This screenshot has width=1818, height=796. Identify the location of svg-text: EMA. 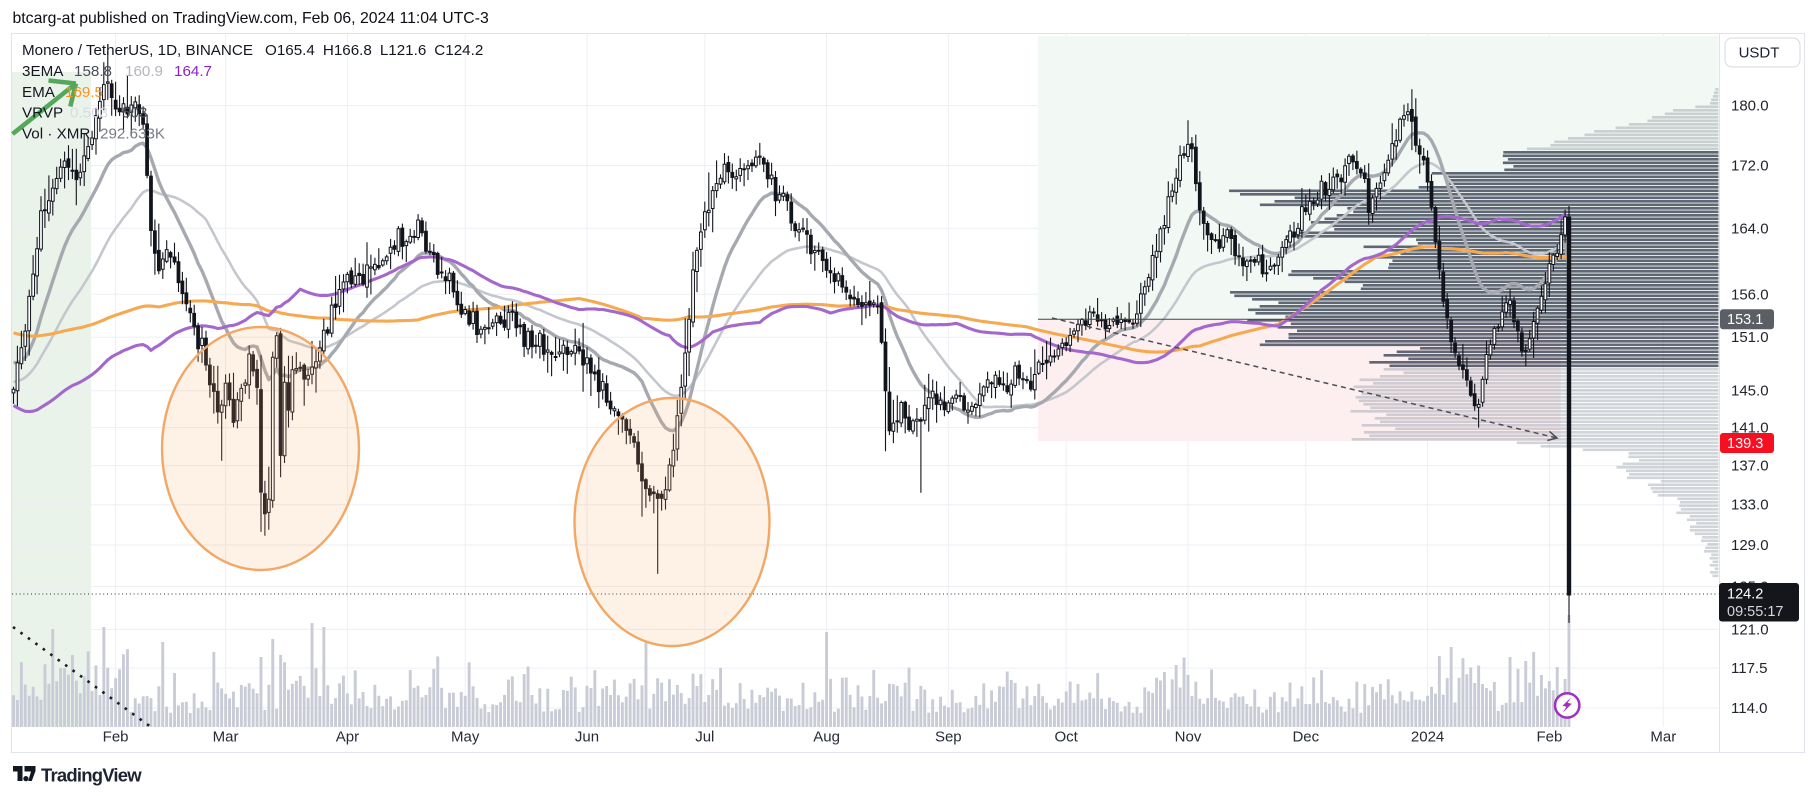
(39, 92).